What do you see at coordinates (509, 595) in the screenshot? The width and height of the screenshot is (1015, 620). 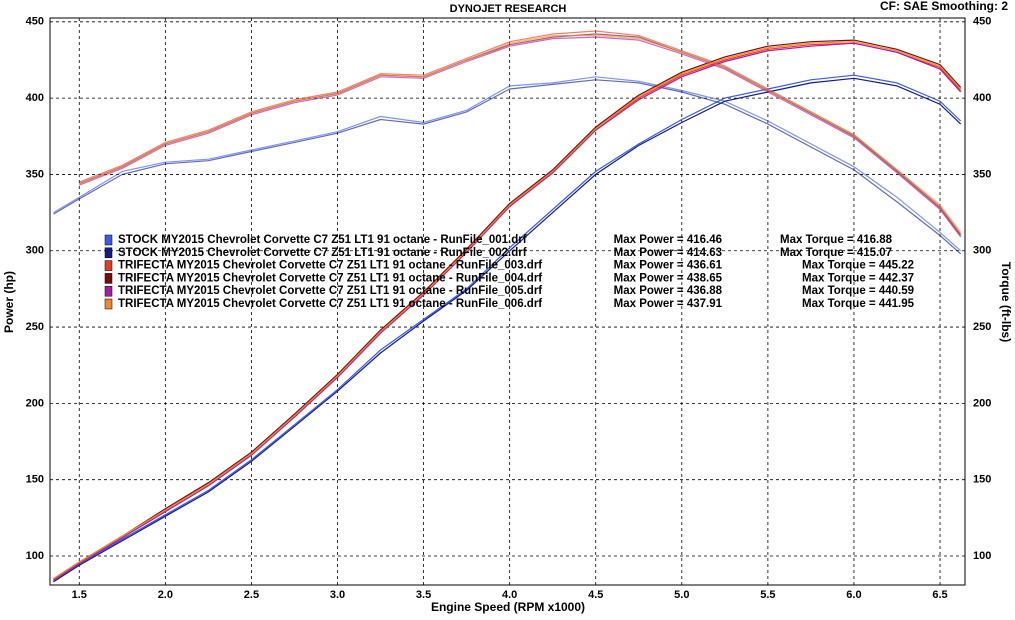 I see `x-tick-label: 4.0` at bounding box center [509, 595].